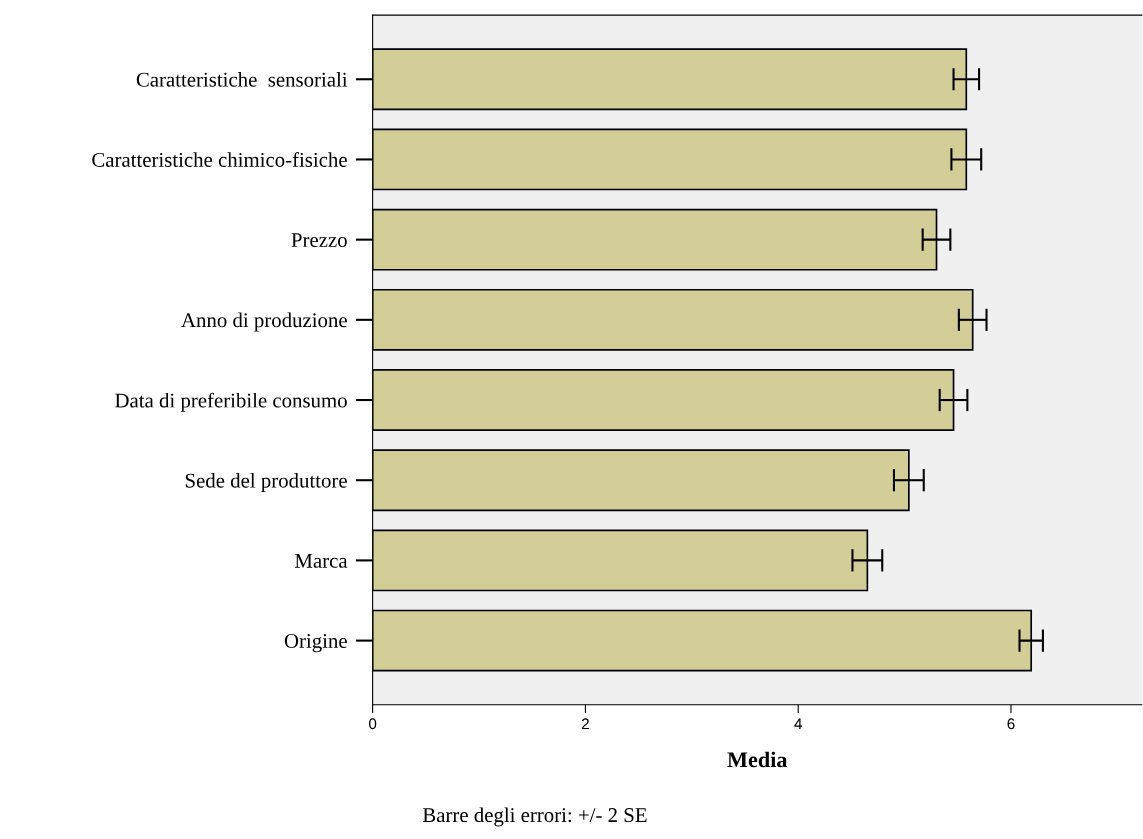  Describe the element at coordinates (534, 817) in the screenshot. I see `text: Barre degli errori: +/- 2 SE` at that location.